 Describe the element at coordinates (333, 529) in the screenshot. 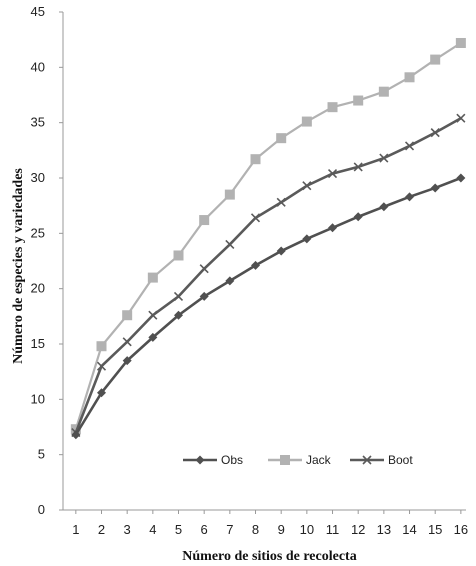

I see `x-tick-label: 11` at that location.